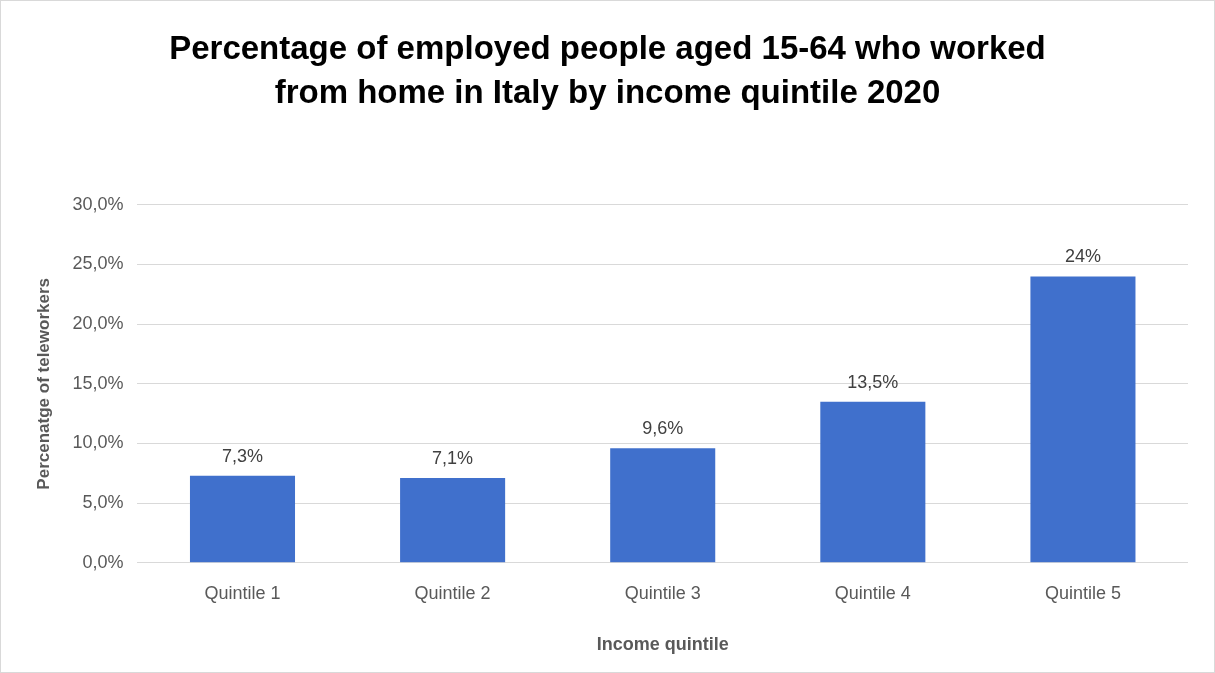  Describe the element at coordinates (453, 458) in the screenshot. I see `data-label: 7,1%` at that location.